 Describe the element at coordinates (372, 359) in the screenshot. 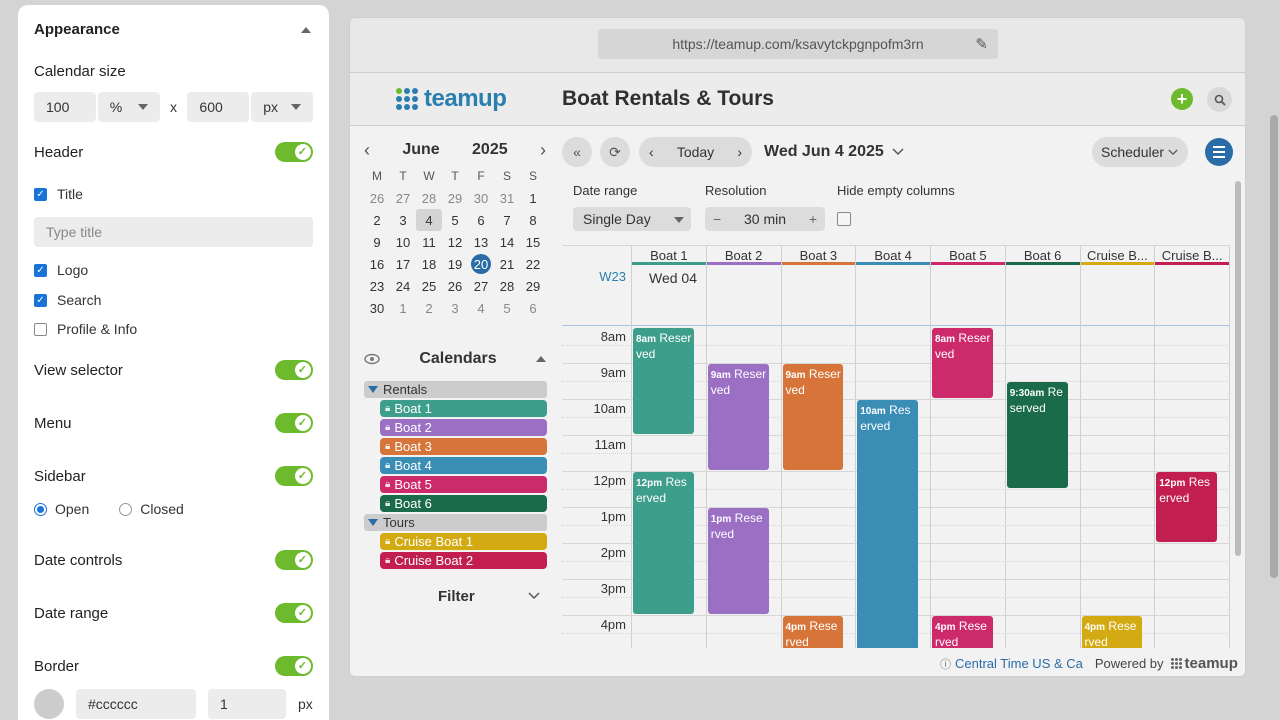

I see `eye-icon` at that location.